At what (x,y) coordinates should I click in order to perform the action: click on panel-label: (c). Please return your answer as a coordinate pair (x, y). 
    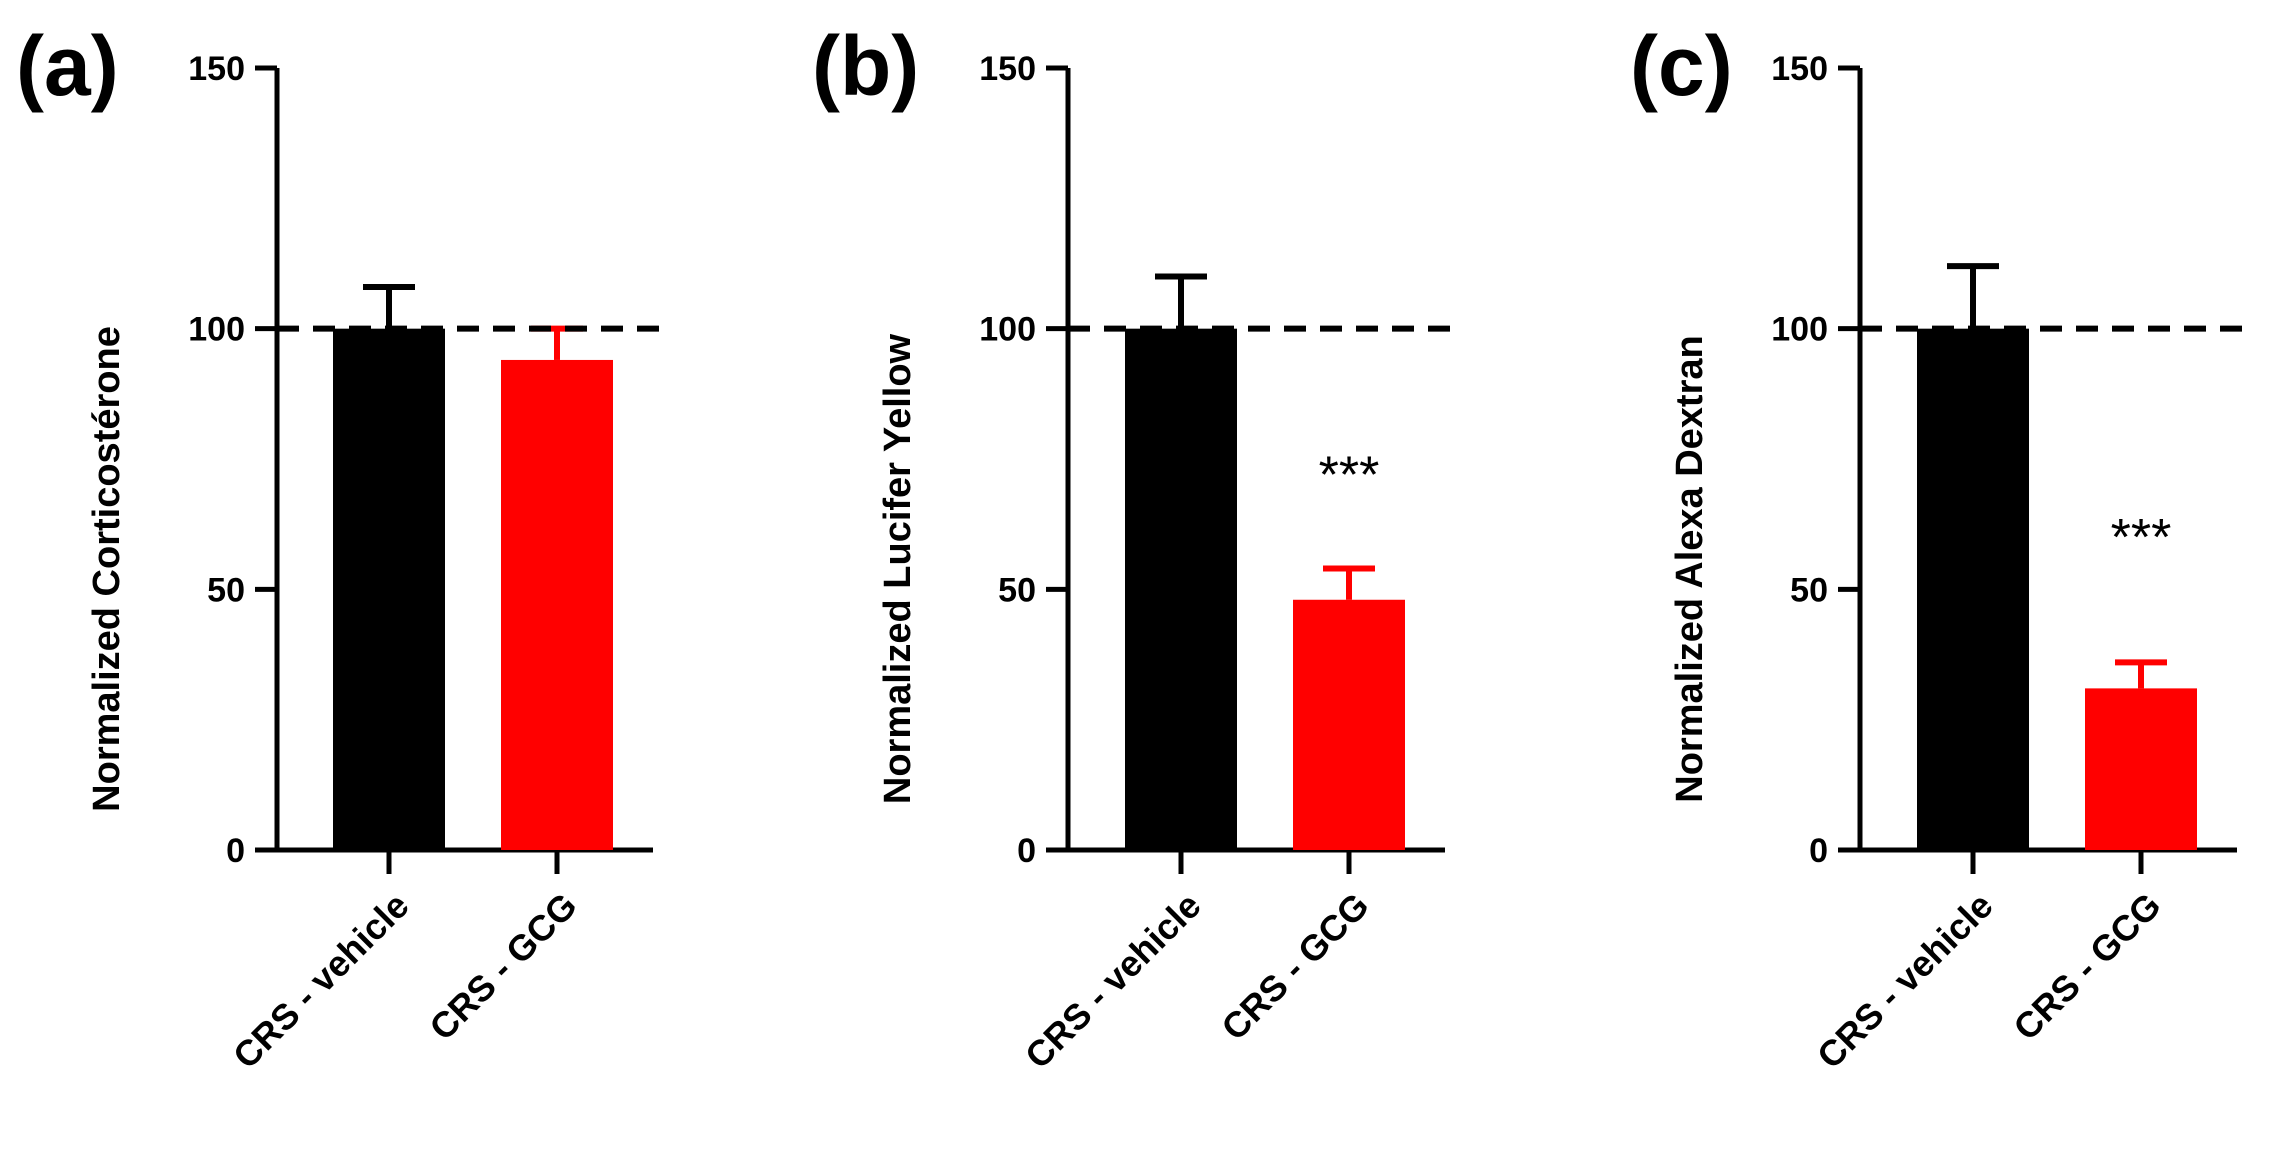
    Looking at the image, I should click on (1681, 66).